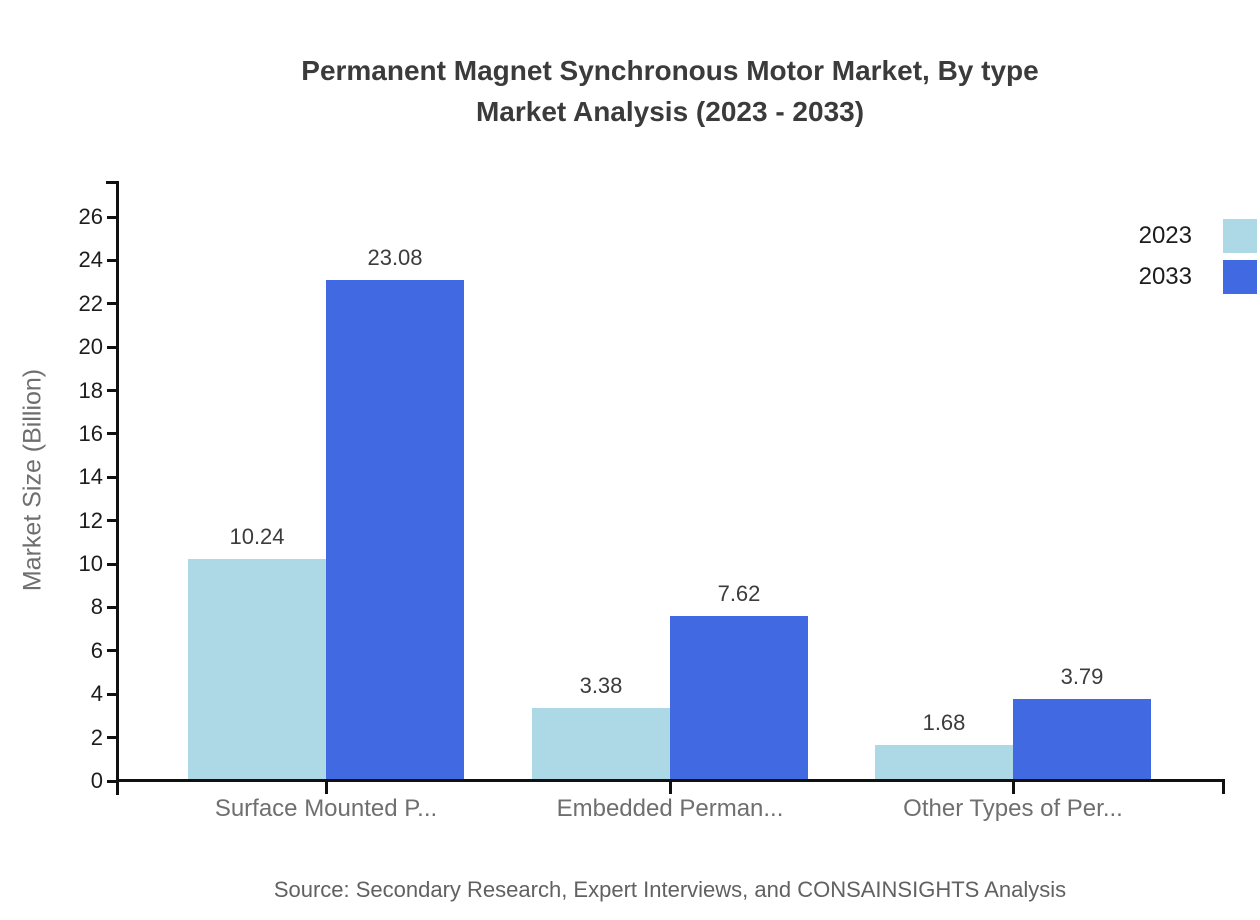 The width and height of the screenshot is (1260, 920). I want to click on y-tick-label: 22, so click(90, 303).